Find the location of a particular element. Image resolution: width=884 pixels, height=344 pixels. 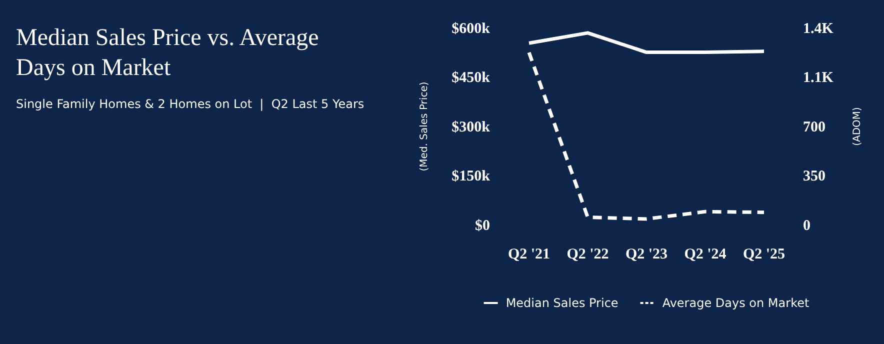

x-tick-label: Q2 '22 is located at coordinates (587, 254).